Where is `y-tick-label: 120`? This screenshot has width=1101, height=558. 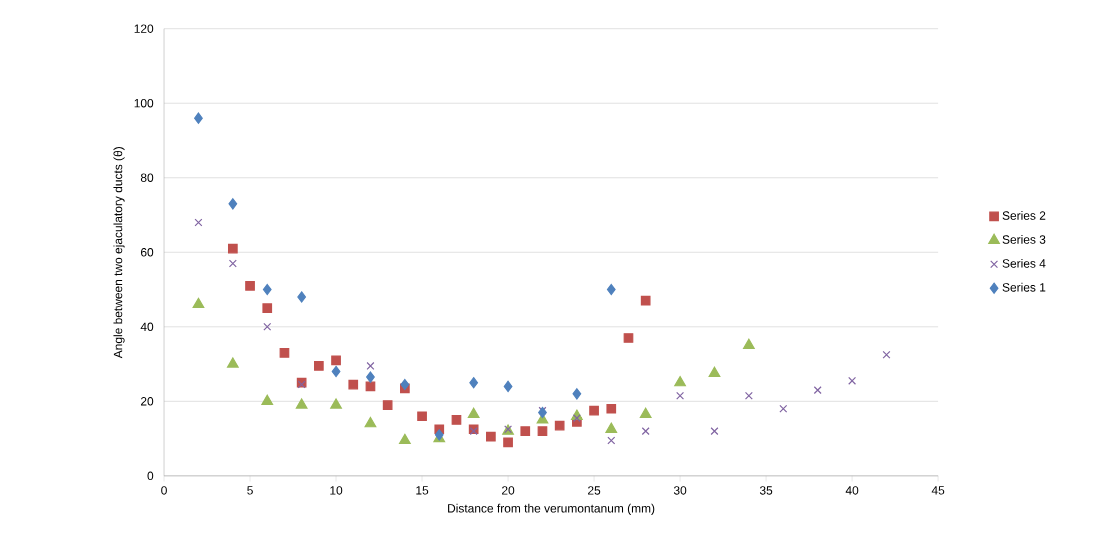 y-tick-label: 120 is located at coordinates (144, 29).